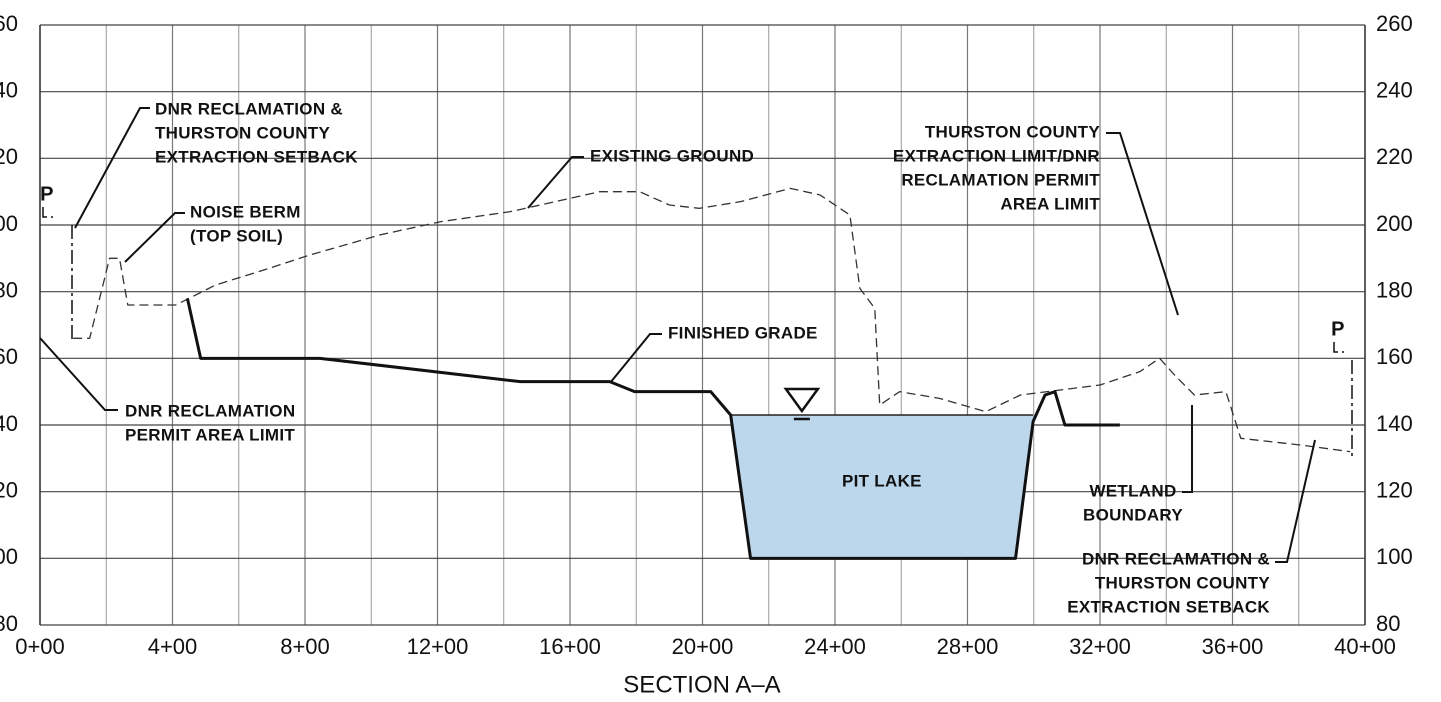  I want to click on y-tick-label: 240, so click(9, 89).